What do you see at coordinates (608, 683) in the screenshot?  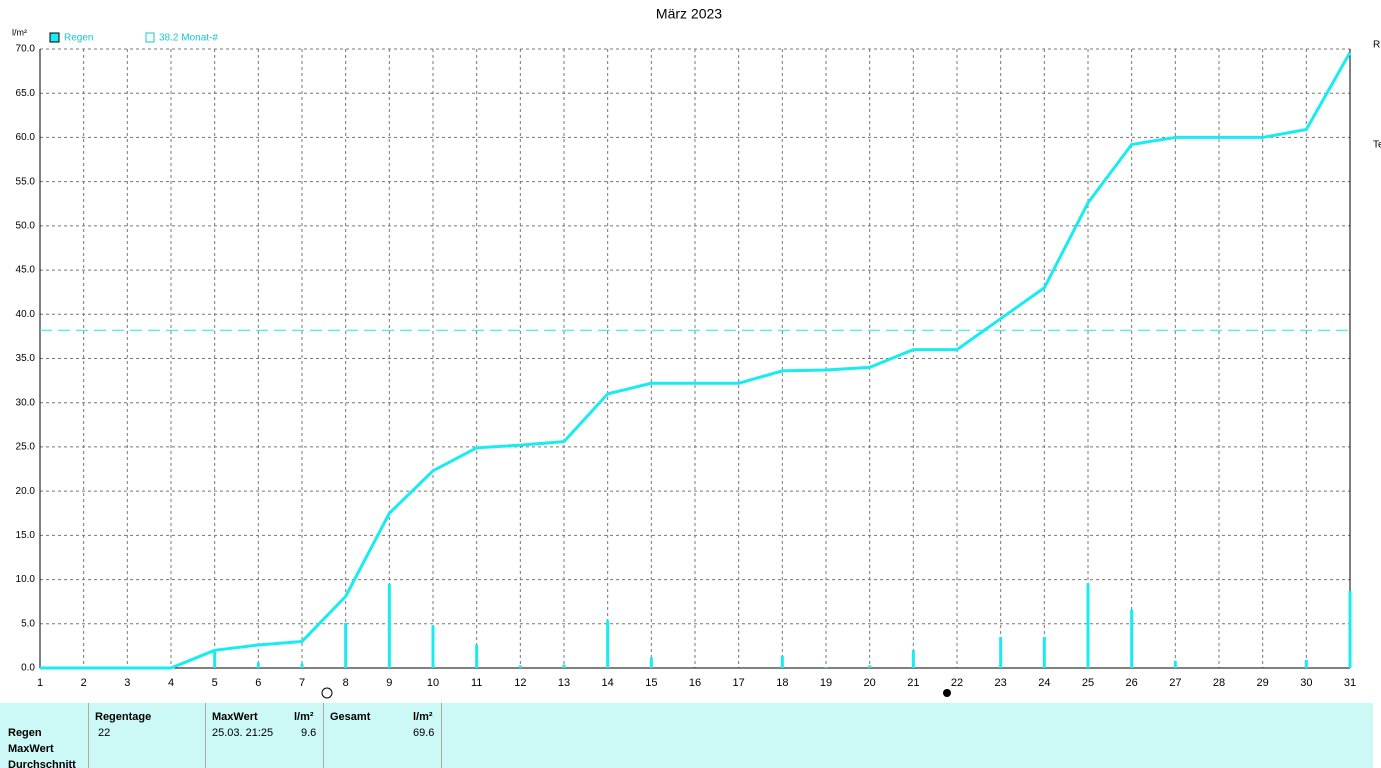 I see `x-tick-label: 14` at bounding box center [608, 683].